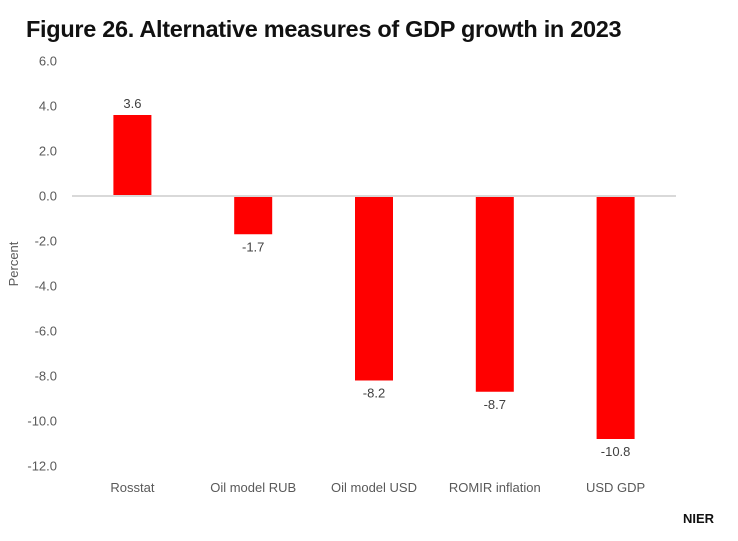  Describe the element at coordinates (42, 421) in the screenshot. I see `y-tick-label: -10.0` at that location.